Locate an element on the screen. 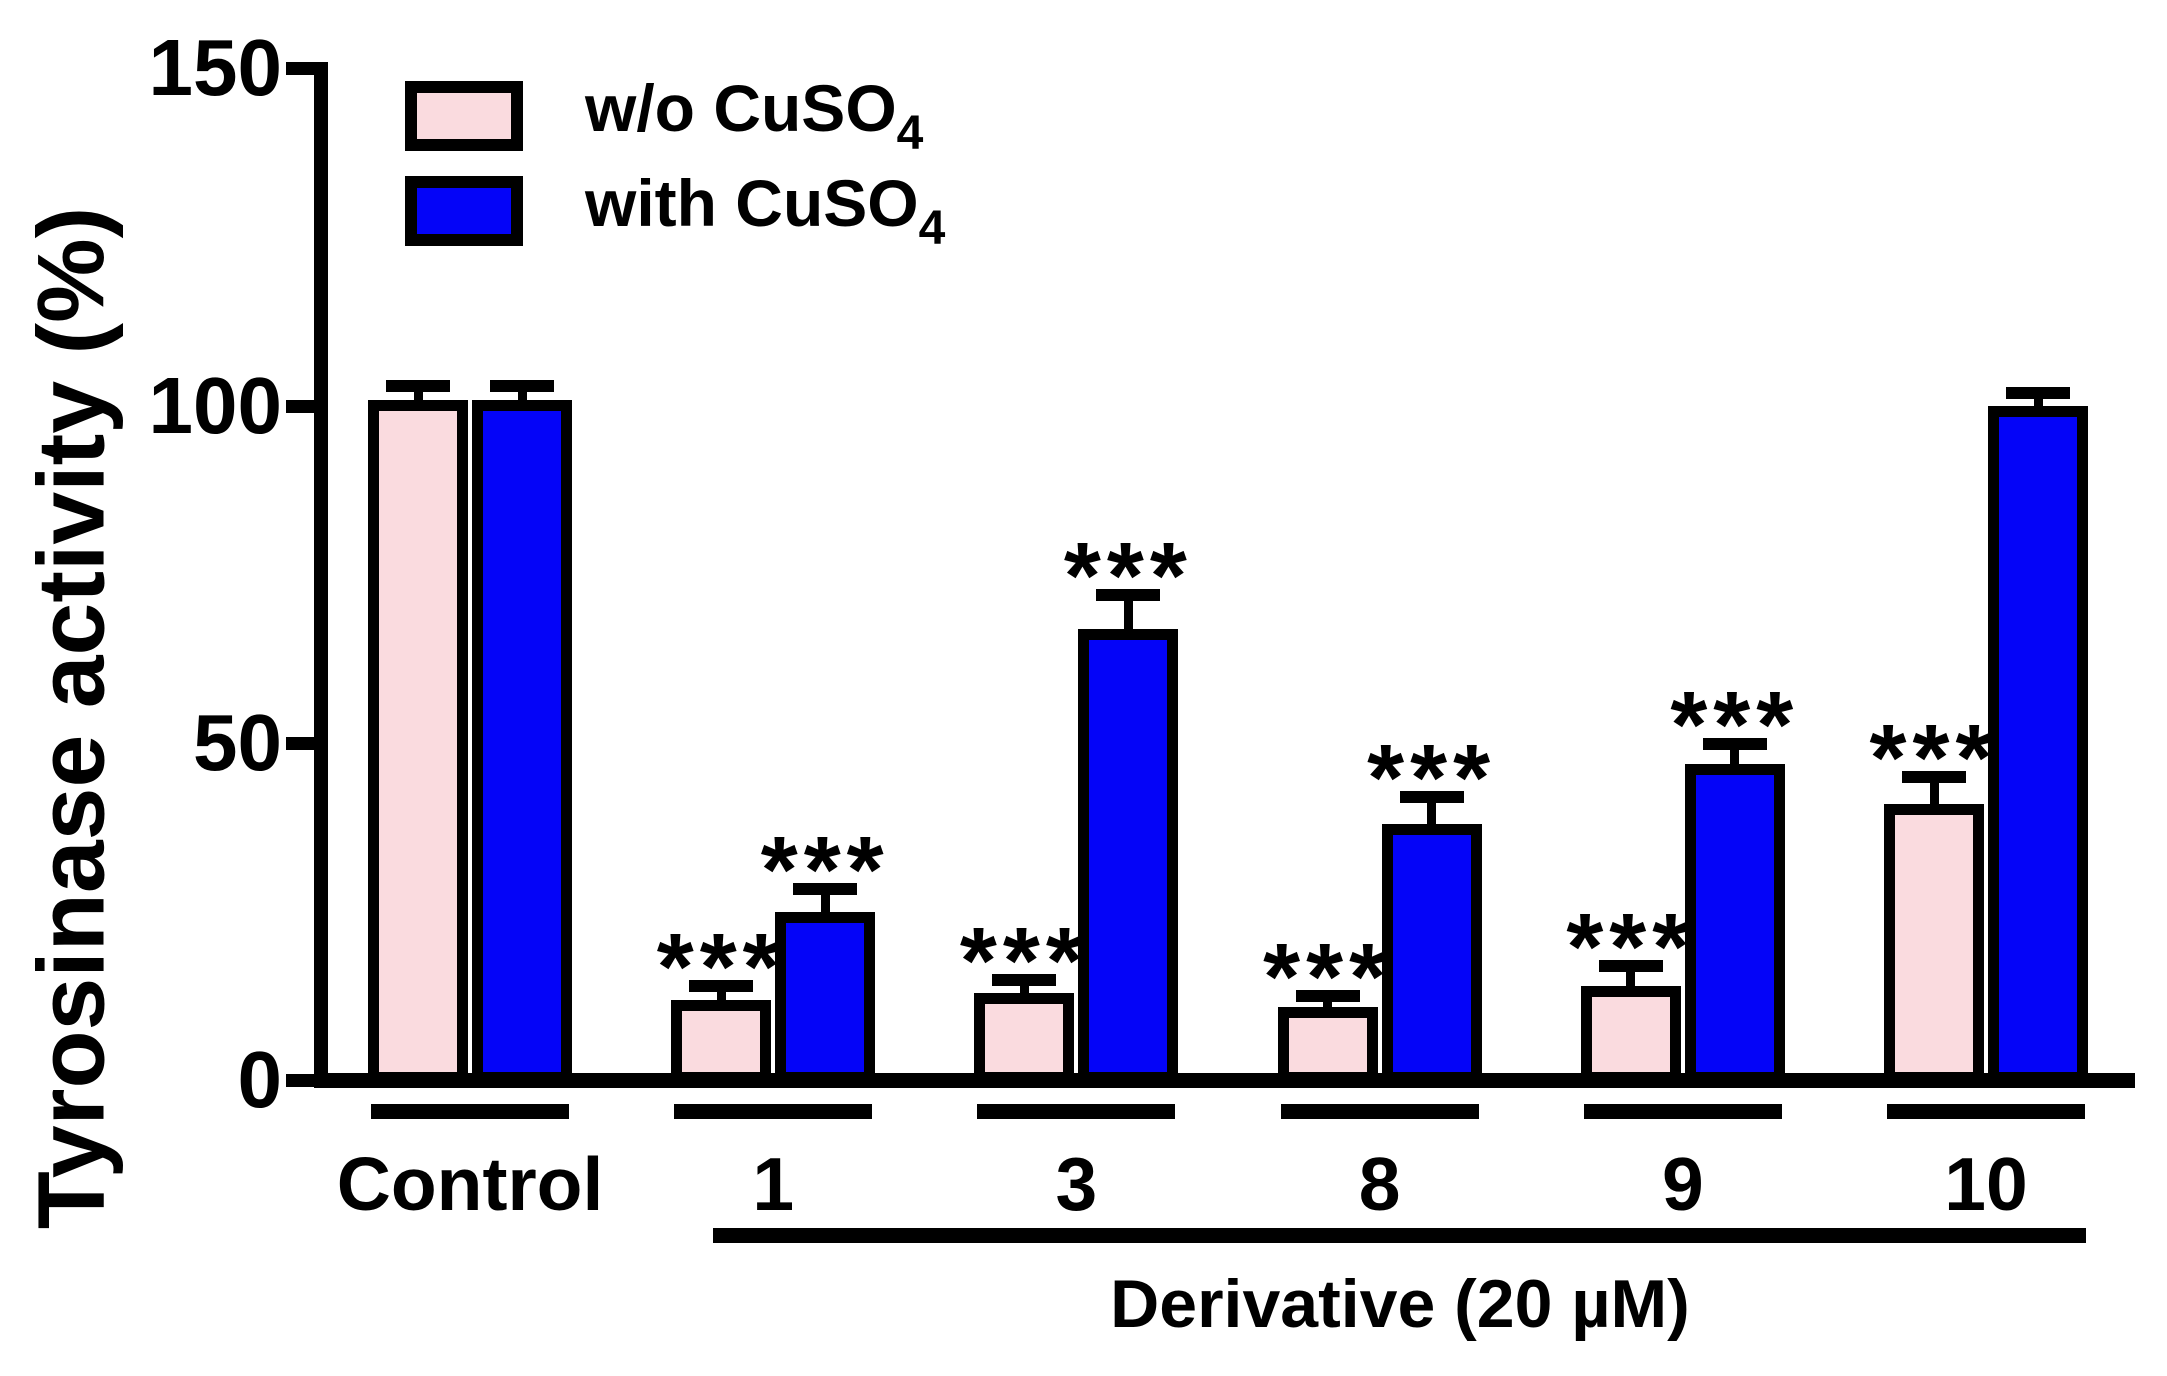 Image resolution: width=2167 pixels, height=1376 pixels. y-axis-line is located at coordinates (321, 575).